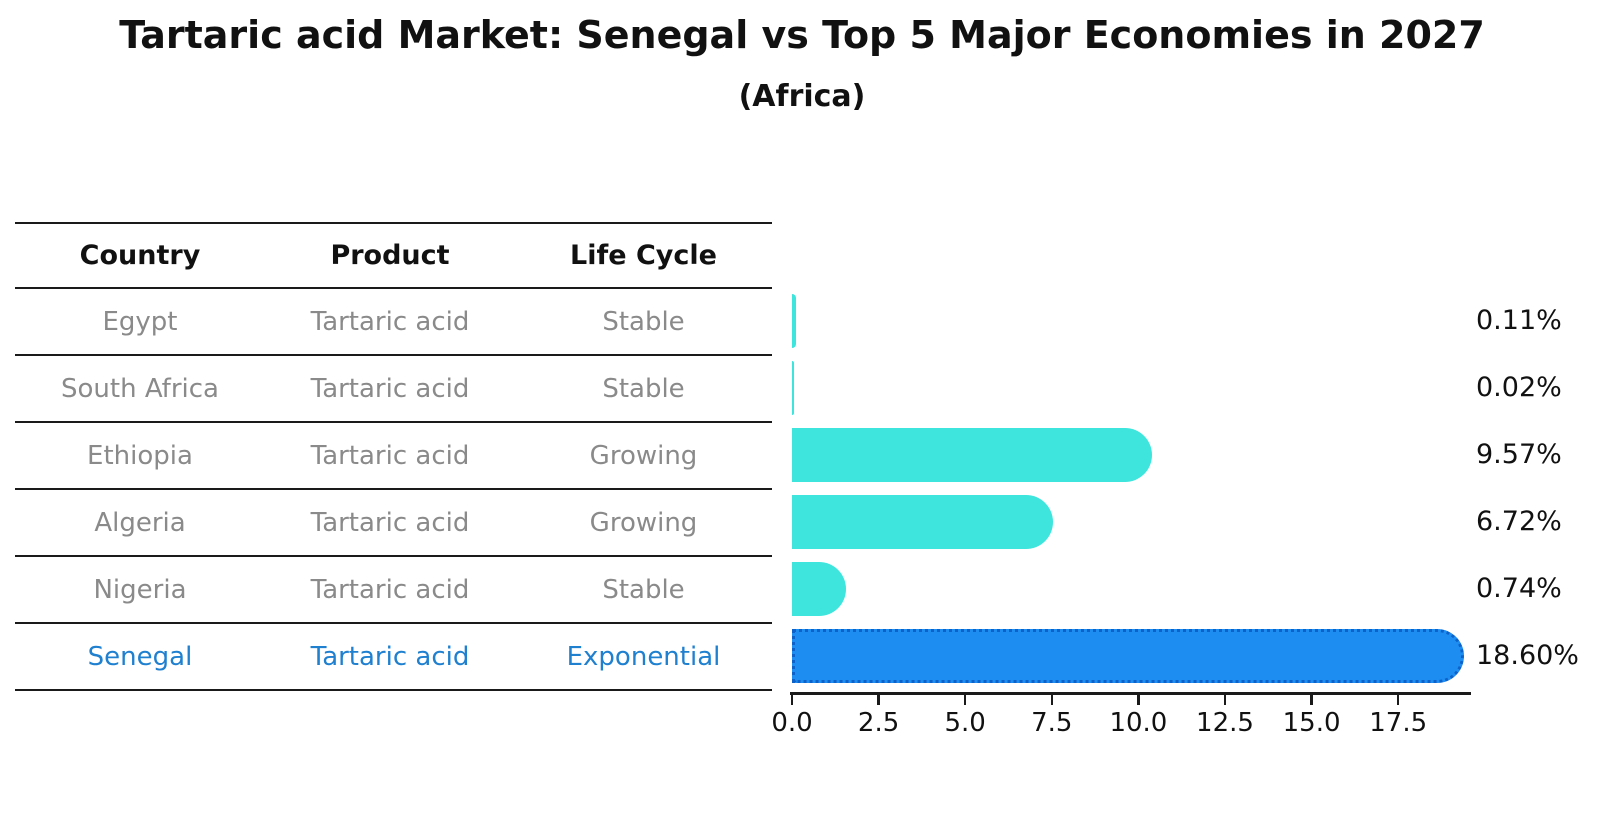  I want to click on x-tick-0.0, so click(792, 700).